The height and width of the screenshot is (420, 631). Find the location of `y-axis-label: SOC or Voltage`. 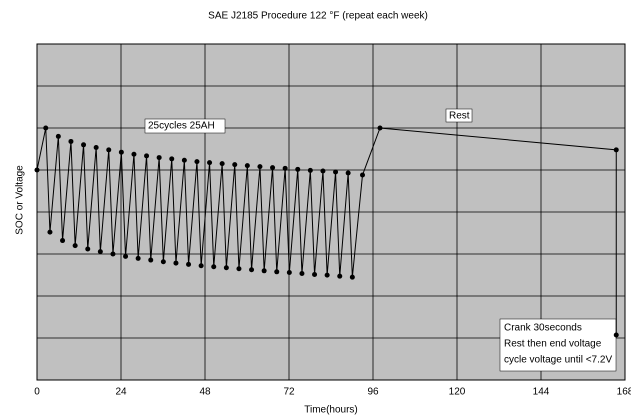

y-axis-label: SOC or Voltage is located at coordinates (20, 200).